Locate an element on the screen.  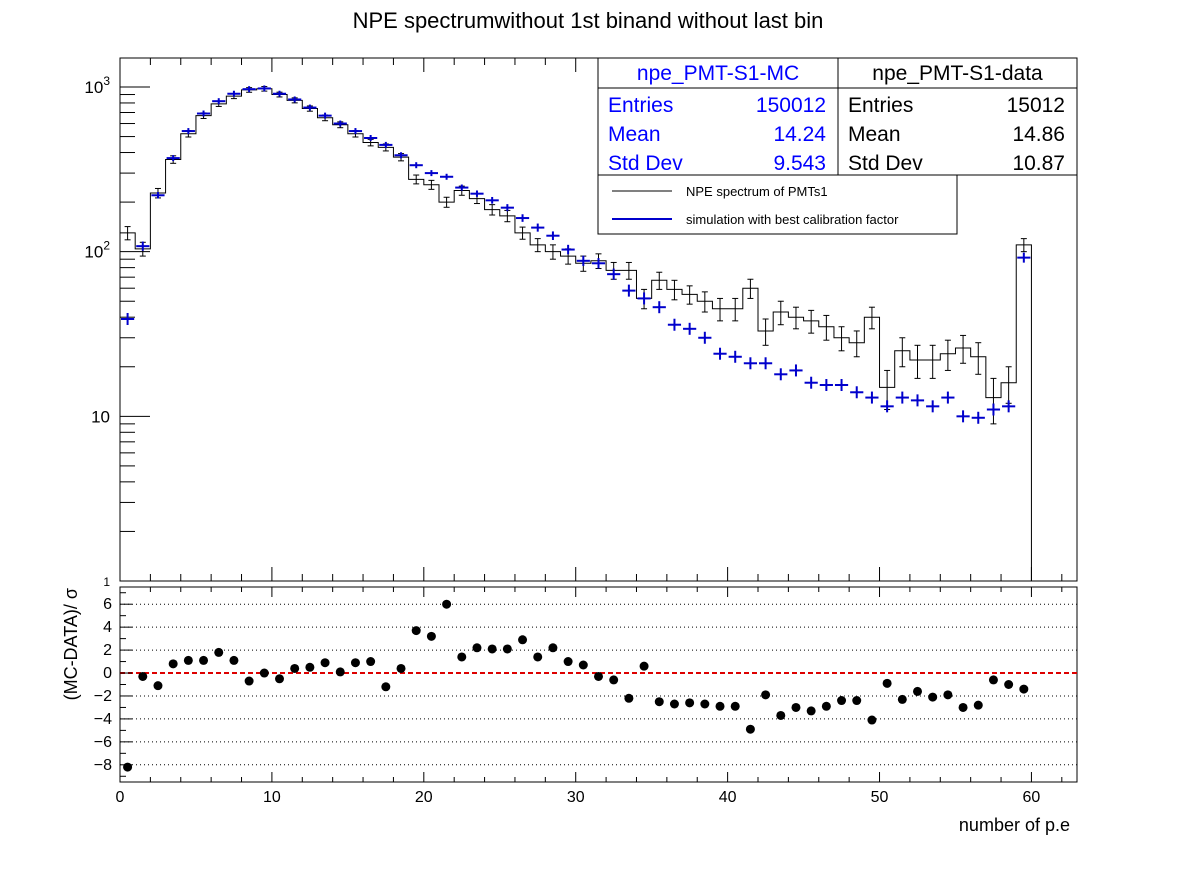
residual-y-tick-label: −4 is located at coordinates (103, 719).